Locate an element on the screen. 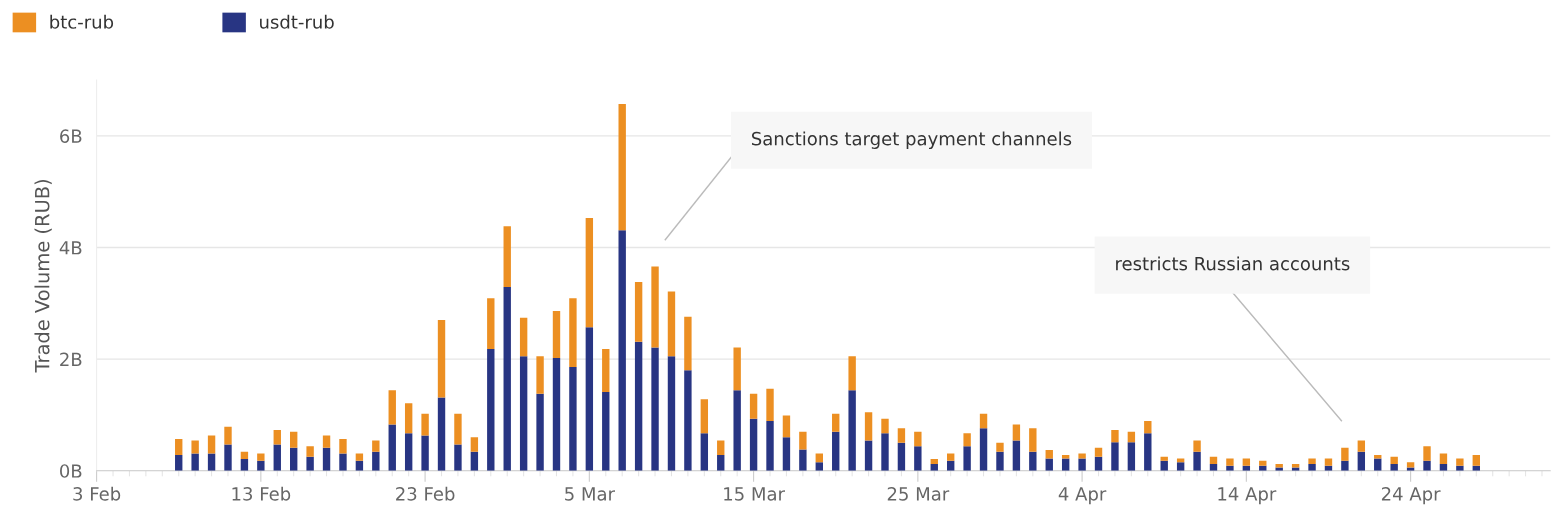 The image size is (1558, 510). x-tick-label: 25 Mar is located at coordinates (918, 494).